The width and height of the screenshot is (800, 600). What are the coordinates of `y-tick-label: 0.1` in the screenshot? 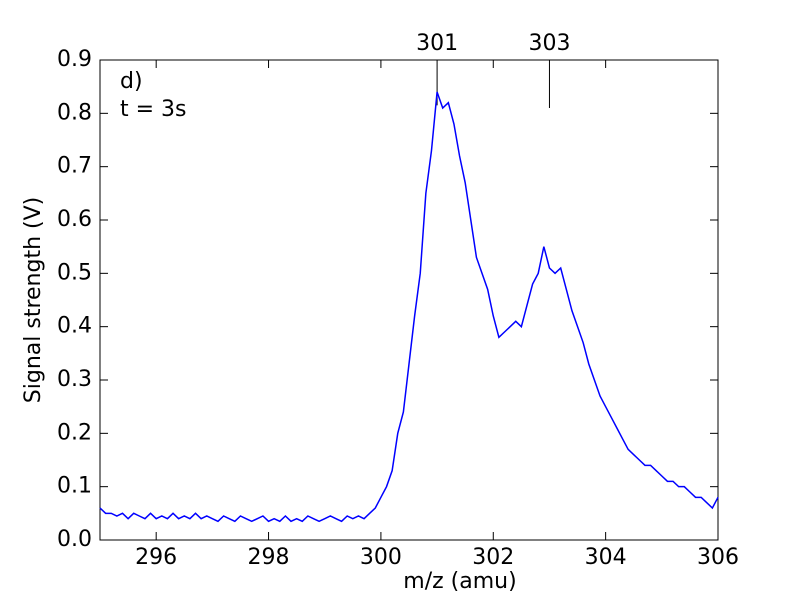 It's located at (74, 486).